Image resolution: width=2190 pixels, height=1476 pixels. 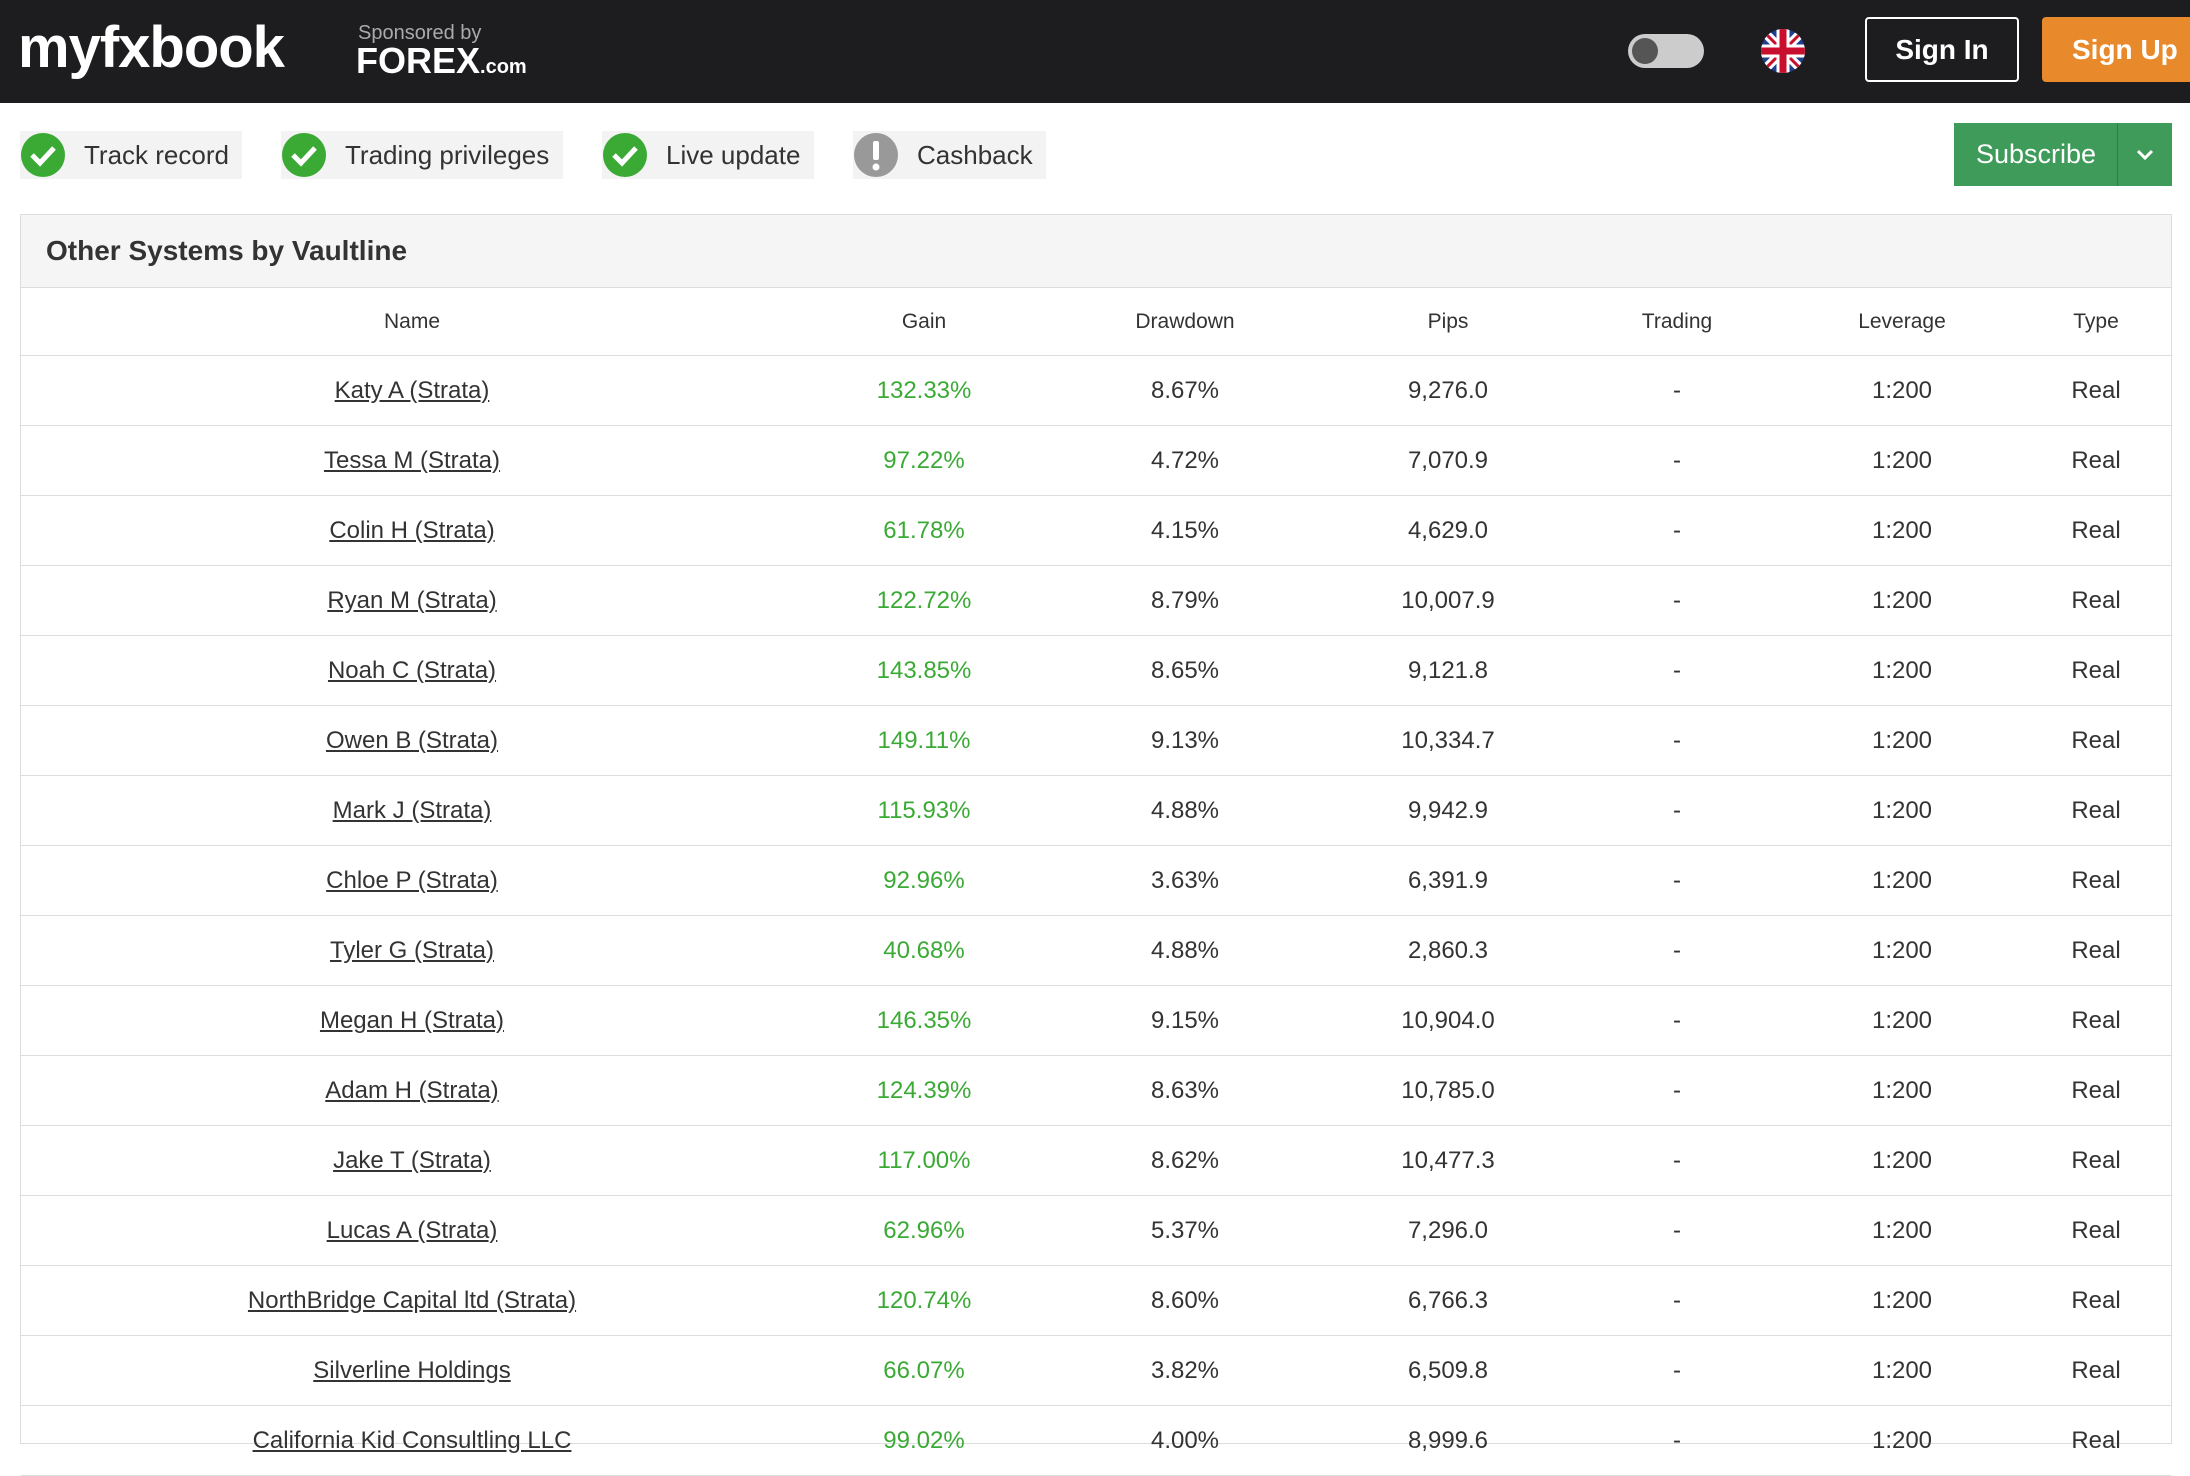 What do you see at coordinates (733, 154) in the screenshot?
I see `badge-label: Live update` at bounding box center [733, 154].